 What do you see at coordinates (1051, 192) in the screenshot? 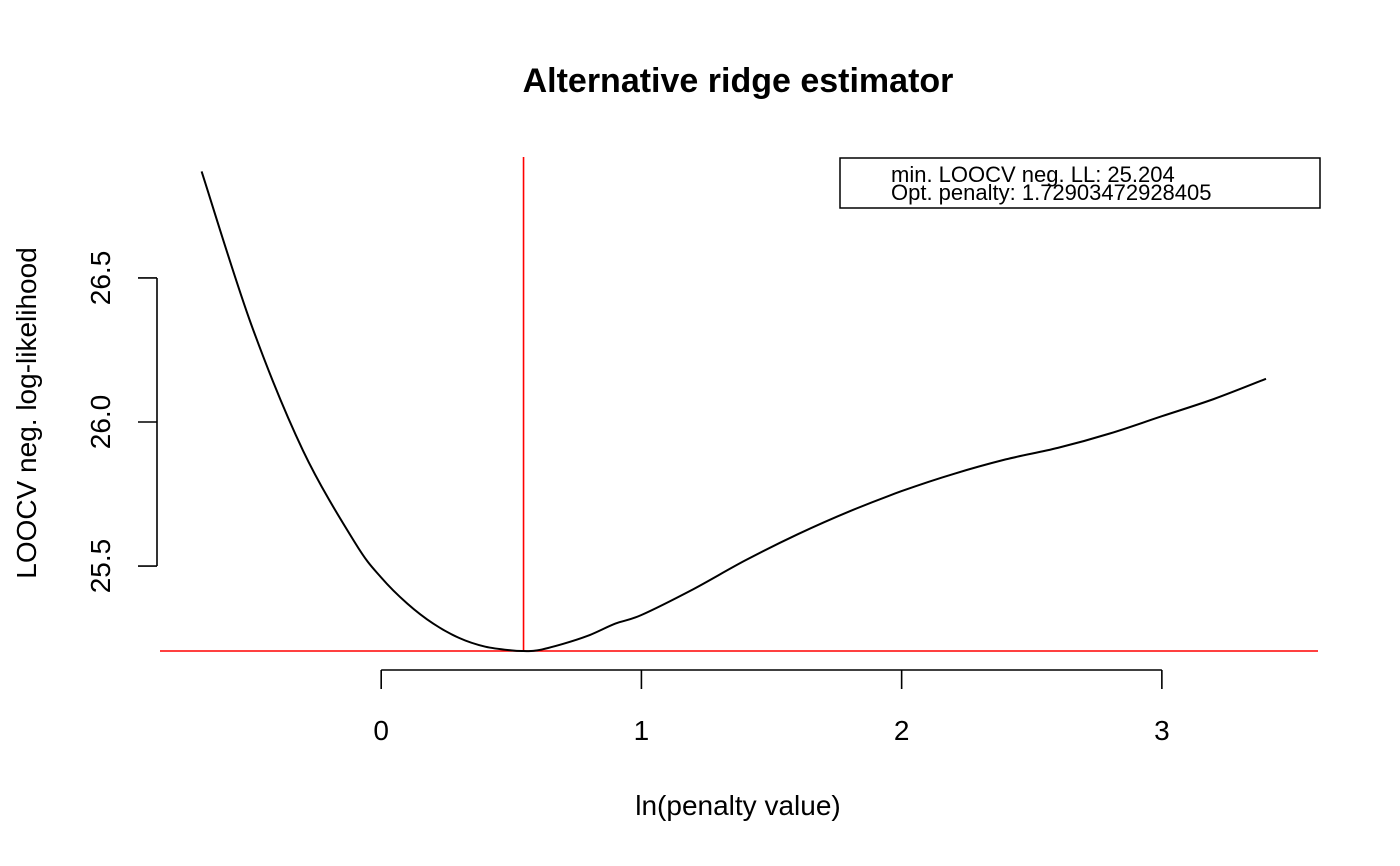
I see `legend-line-2: Opt. penalty: 1.72903472928405` at bounding box center [1051, 192].